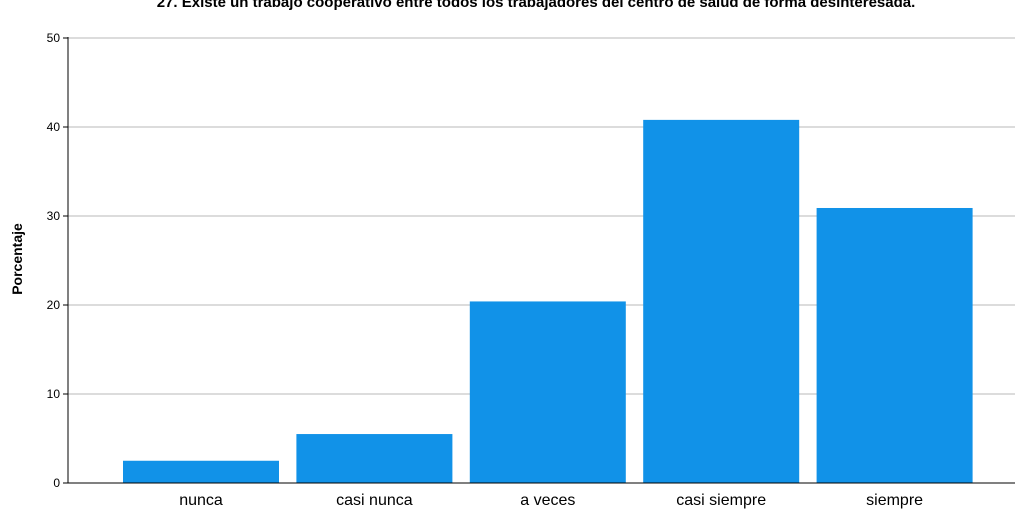  What do you see at coordinates (57, 260) in the screenshot?
I see `y-axis-ticks: 0 10 20 30 40 50` at bounding box center [57, 260].